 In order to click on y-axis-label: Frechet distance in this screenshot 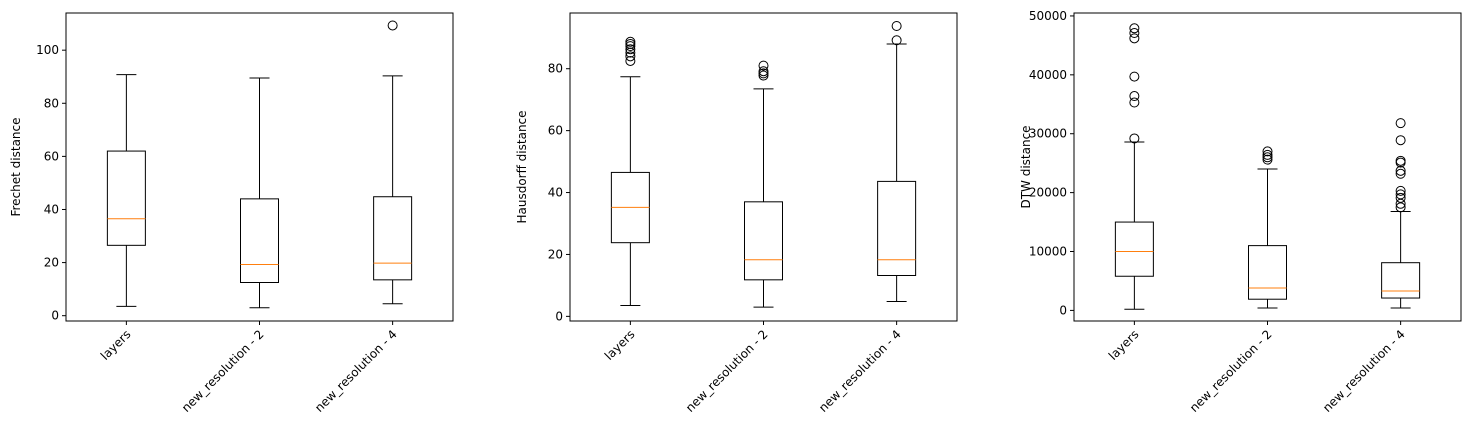, I will do `click(16, 166)`.